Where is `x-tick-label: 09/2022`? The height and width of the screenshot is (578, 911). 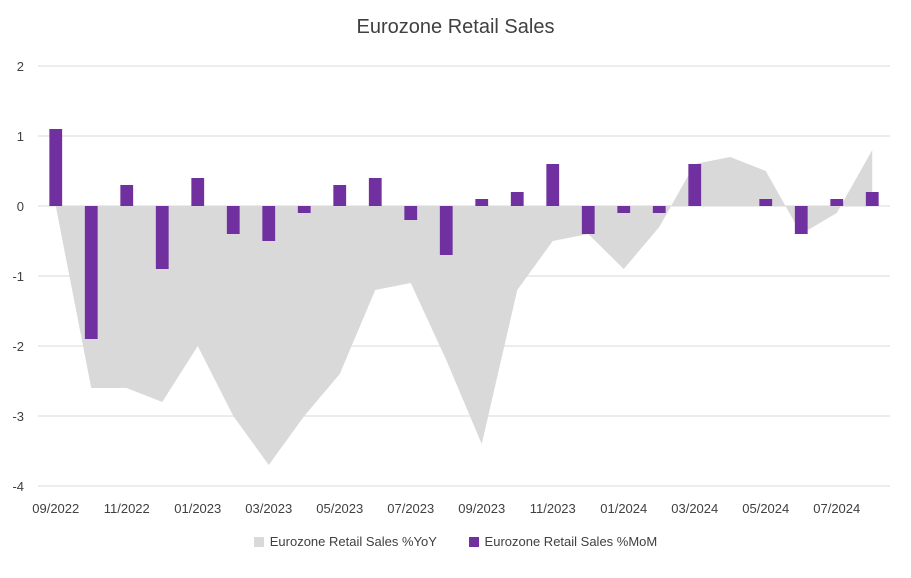 x-tick-label: 09/2022 is located at coordinates (55, 508).